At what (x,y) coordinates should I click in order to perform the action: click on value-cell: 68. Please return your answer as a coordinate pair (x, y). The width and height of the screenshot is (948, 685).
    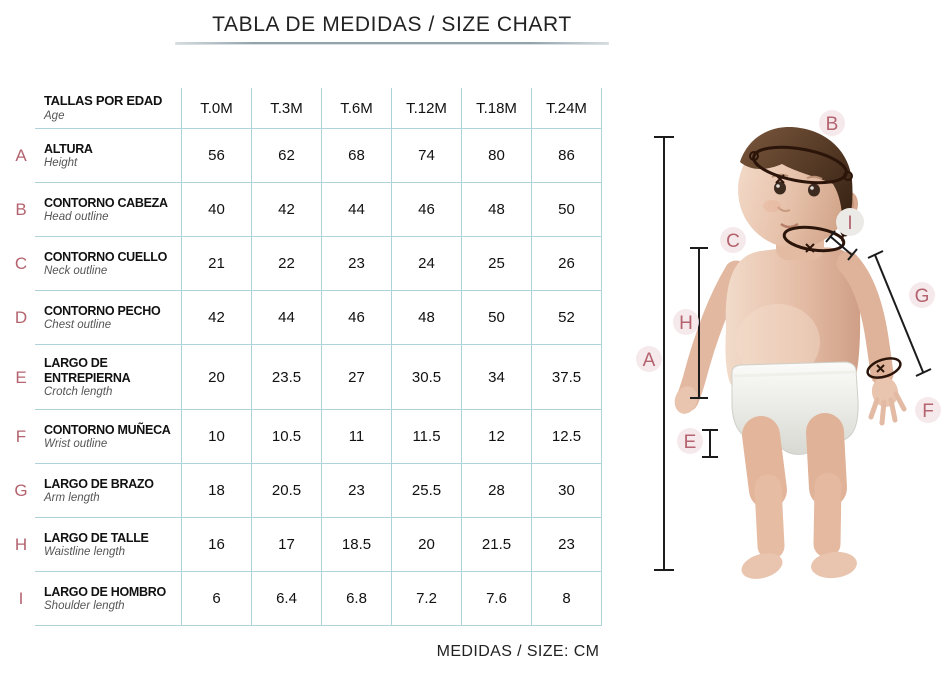
    Looking at the image, I should click on (357, 156).